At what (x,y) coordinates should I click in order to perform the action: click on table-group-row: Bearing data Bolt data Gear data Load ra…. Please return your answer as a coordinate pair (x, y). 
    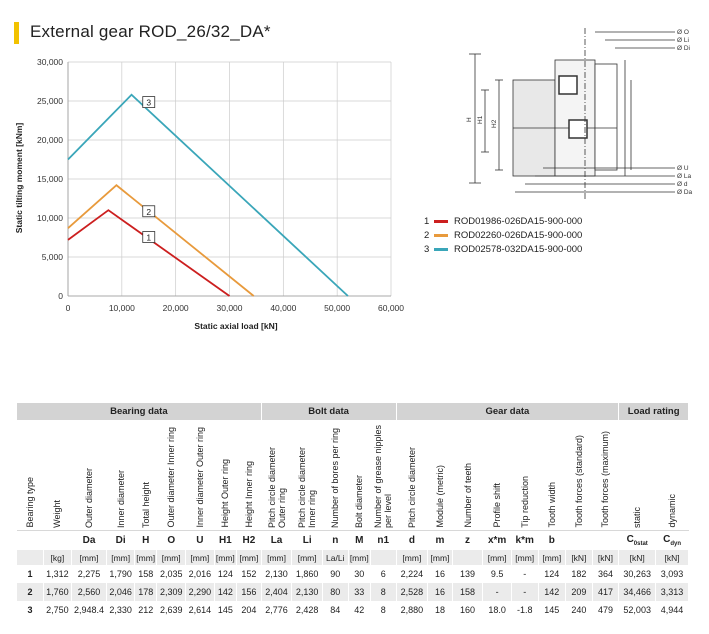
    Looking at the image, I should click on (353, 411).